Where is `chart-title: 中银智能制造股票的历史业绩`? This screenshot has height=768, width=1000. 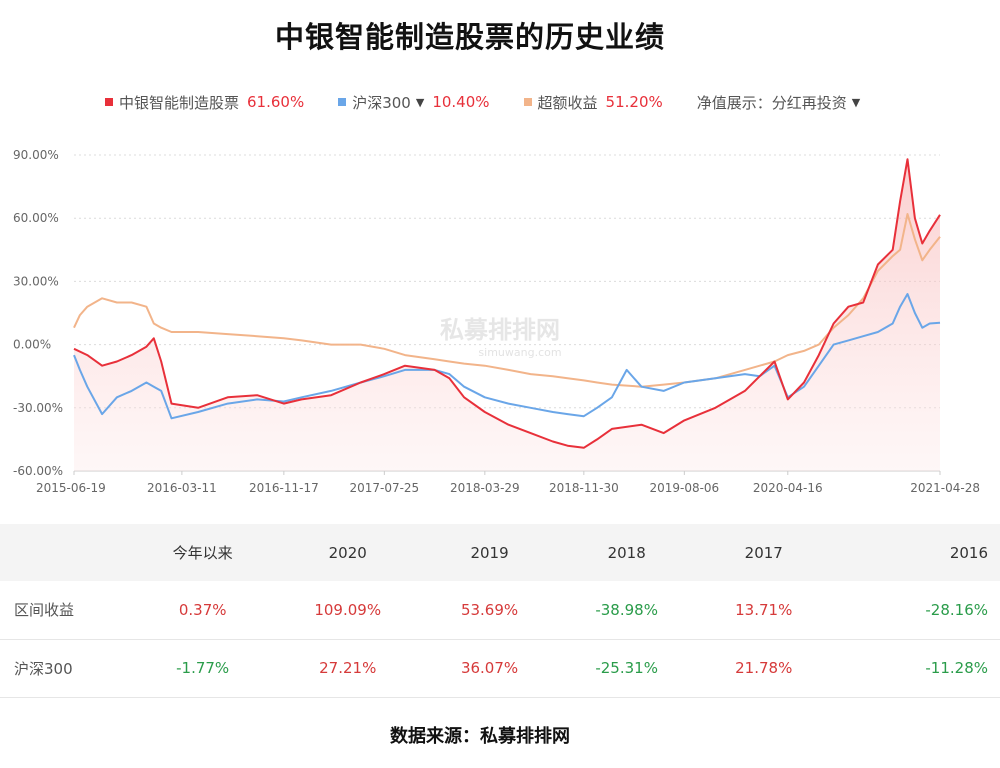
chart-title: 中银智能制造股票的历史业绩 is located at coordinates (469, 37).